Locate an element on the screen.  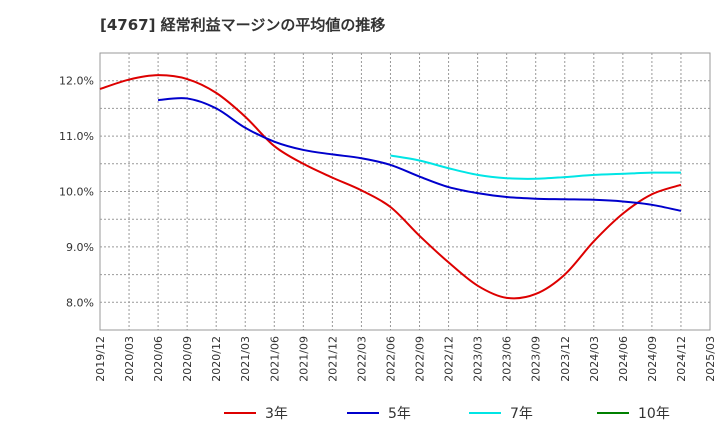
x-tick-label: 2023/12 is located at coordinates (565, 359).